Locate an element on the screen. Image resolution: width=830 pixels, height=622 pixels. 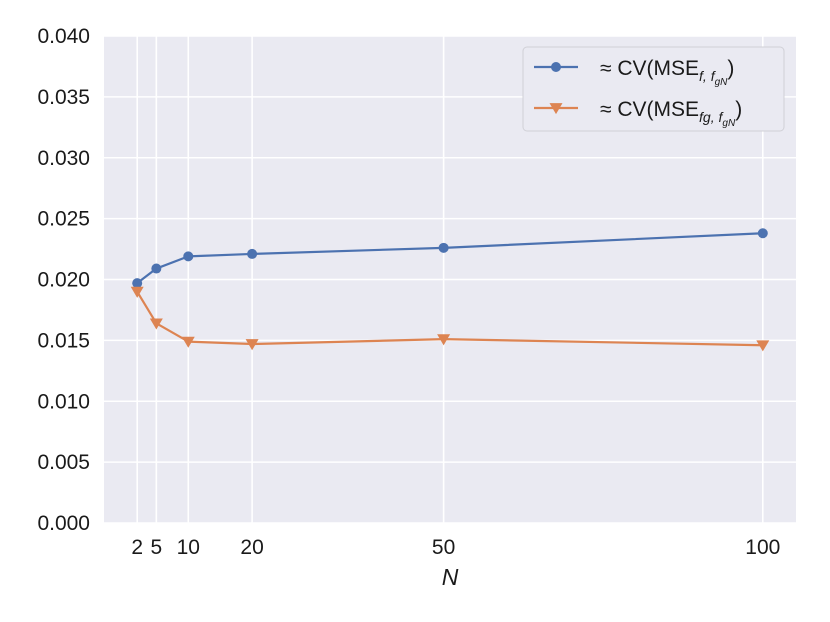
x-axis-label: N is located at coordinates (450, 577).